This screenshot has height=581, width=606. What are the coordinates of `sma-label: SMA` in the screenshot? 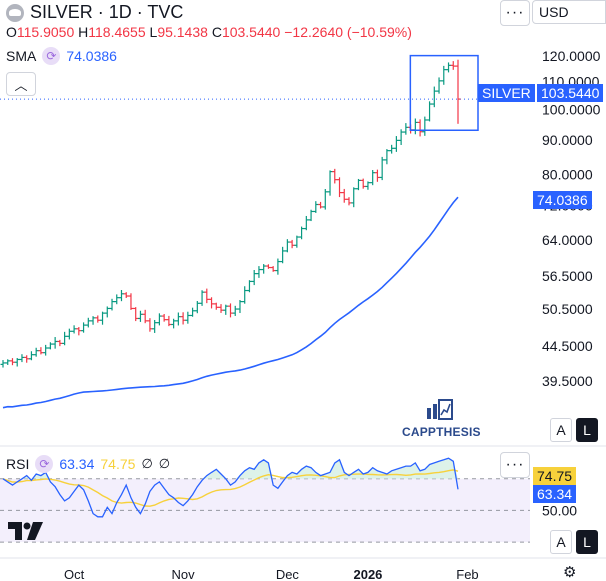 It's located at (21, 56).